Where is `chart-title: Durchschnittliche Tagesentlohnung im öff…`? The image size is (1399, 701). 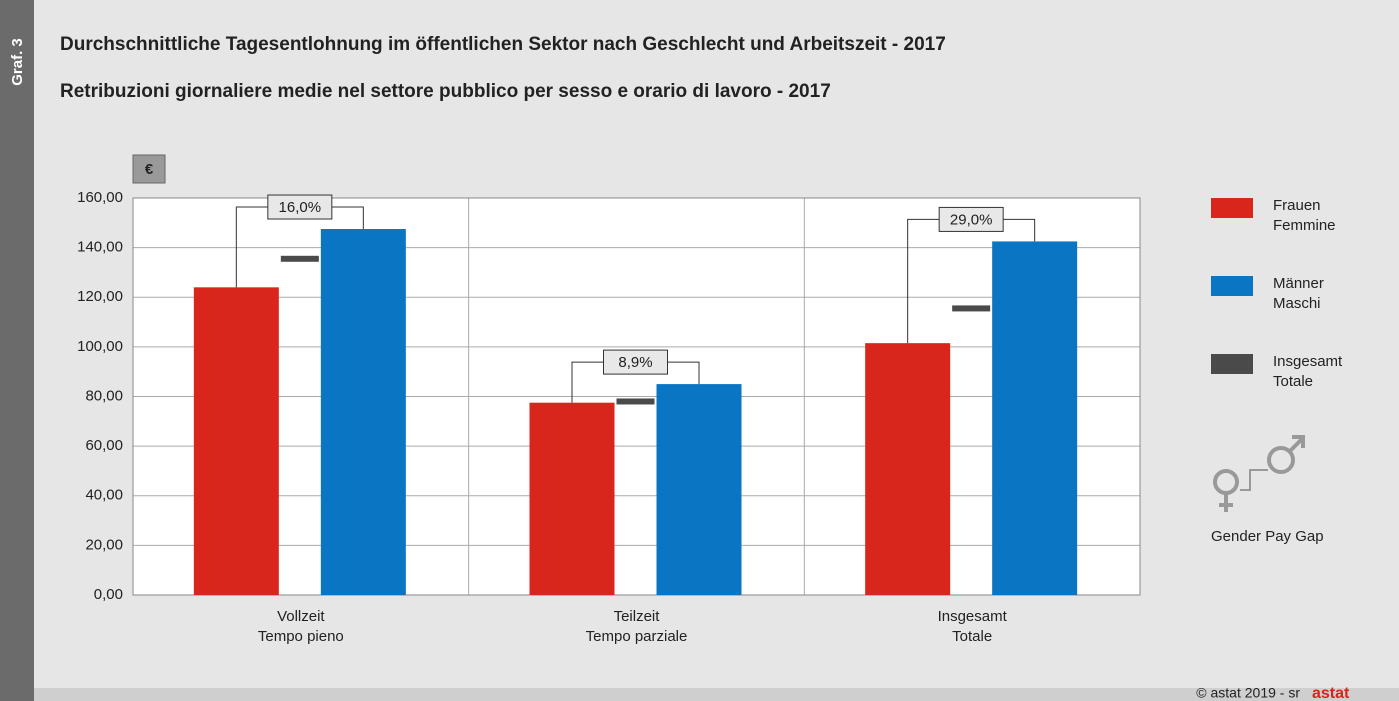
chart-title: Durchschnittliche Tagesentlohnung im öff… is located at coordinates (503, 44).